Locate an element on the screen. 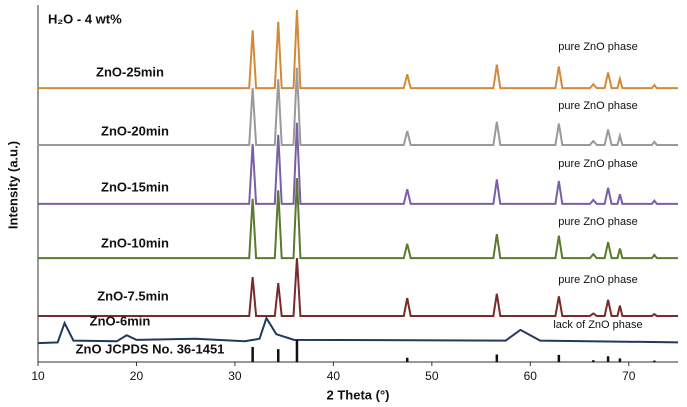 Image resolution: width=687 pixels, height=407 pixels. x-tick-label: 20 is located at coordinates (137, 376).